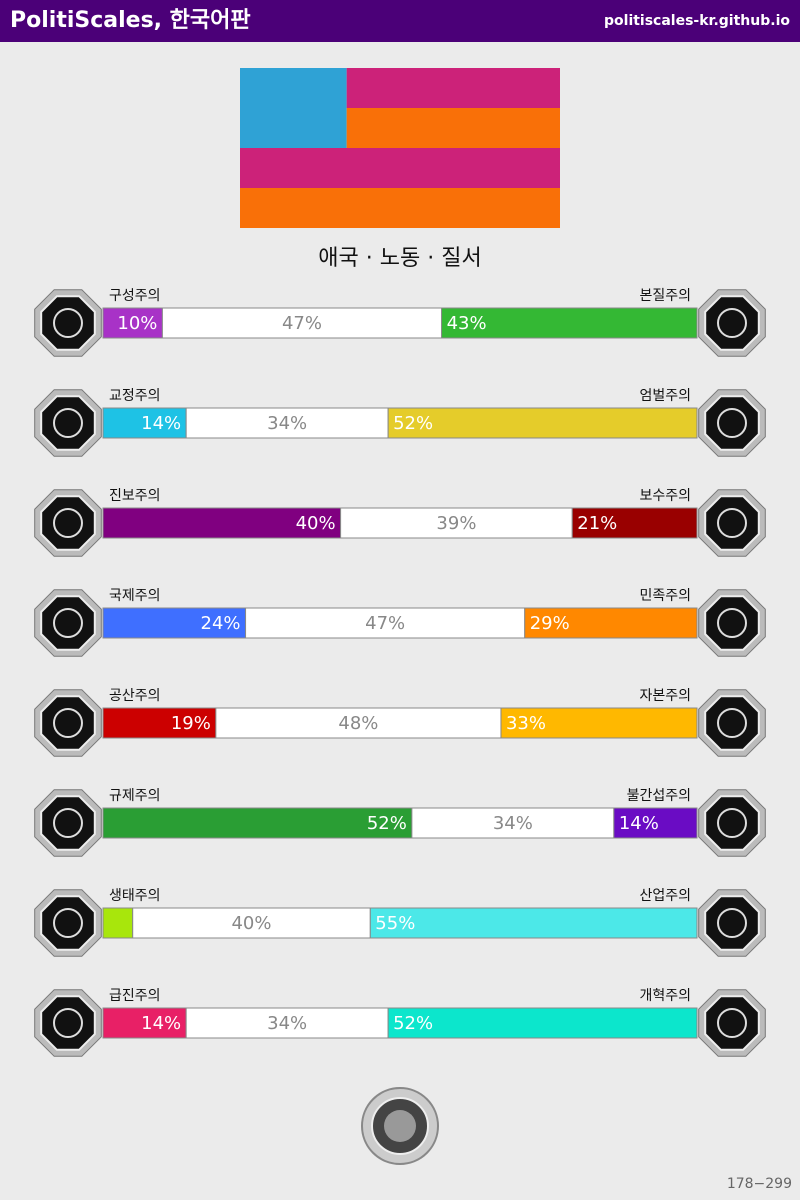 The height and width of the screenshot is (1200, 800). I want to click on seal, so click(400, 1126).